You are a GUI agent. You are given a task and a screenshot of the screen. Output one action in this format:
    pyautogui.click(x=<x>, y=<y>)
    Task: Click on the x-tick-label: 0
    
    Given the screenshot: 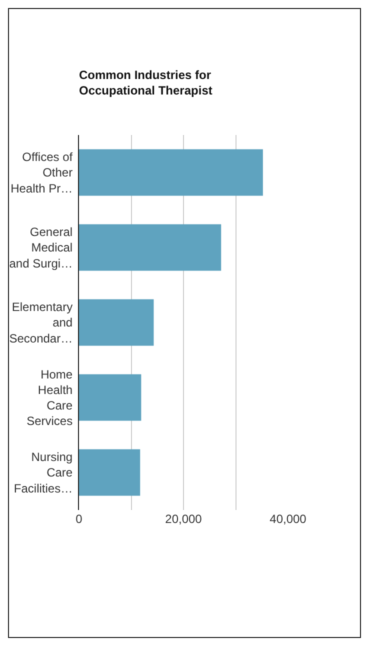 What is the action you would take?
    pyautogui.click(x=79, y=519)
    